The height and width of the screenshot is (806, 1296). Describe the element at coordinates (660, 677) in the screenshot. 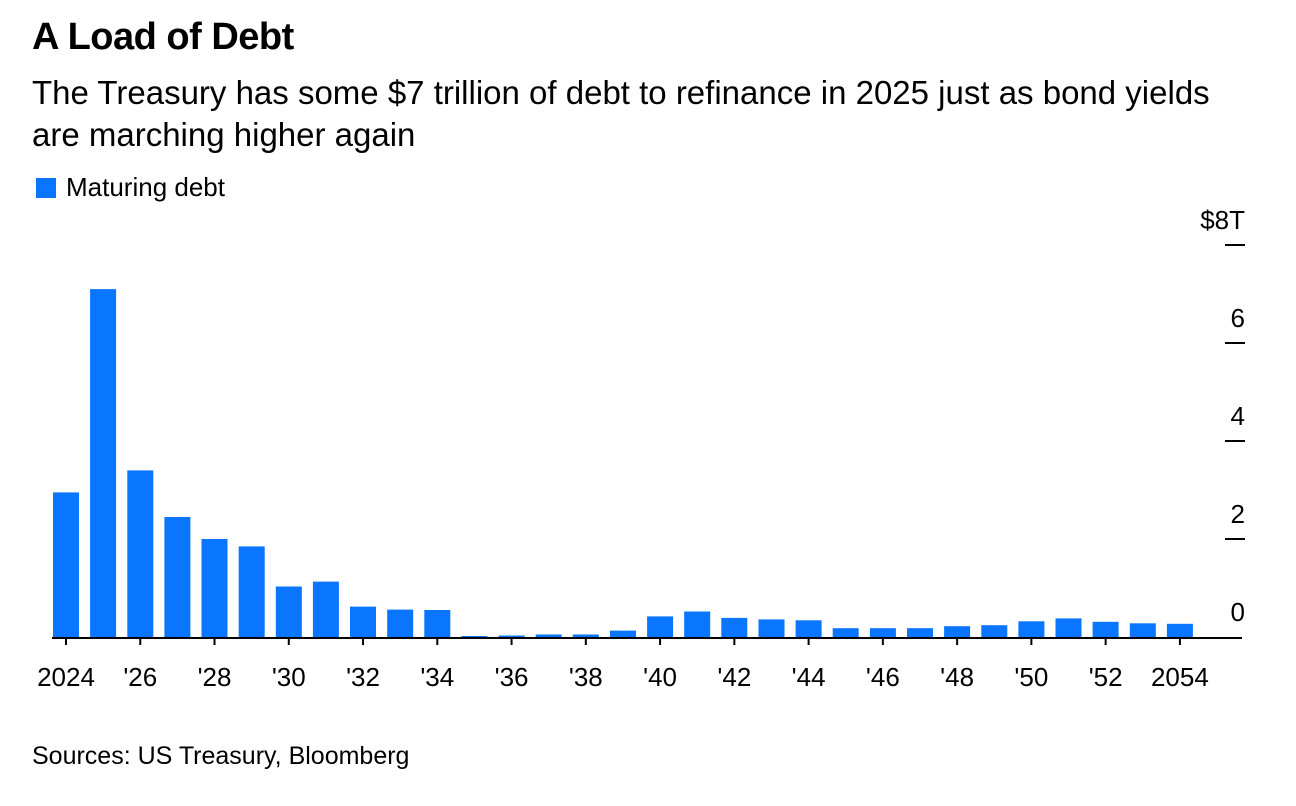

I see `x-tick-label: '40` at that location.